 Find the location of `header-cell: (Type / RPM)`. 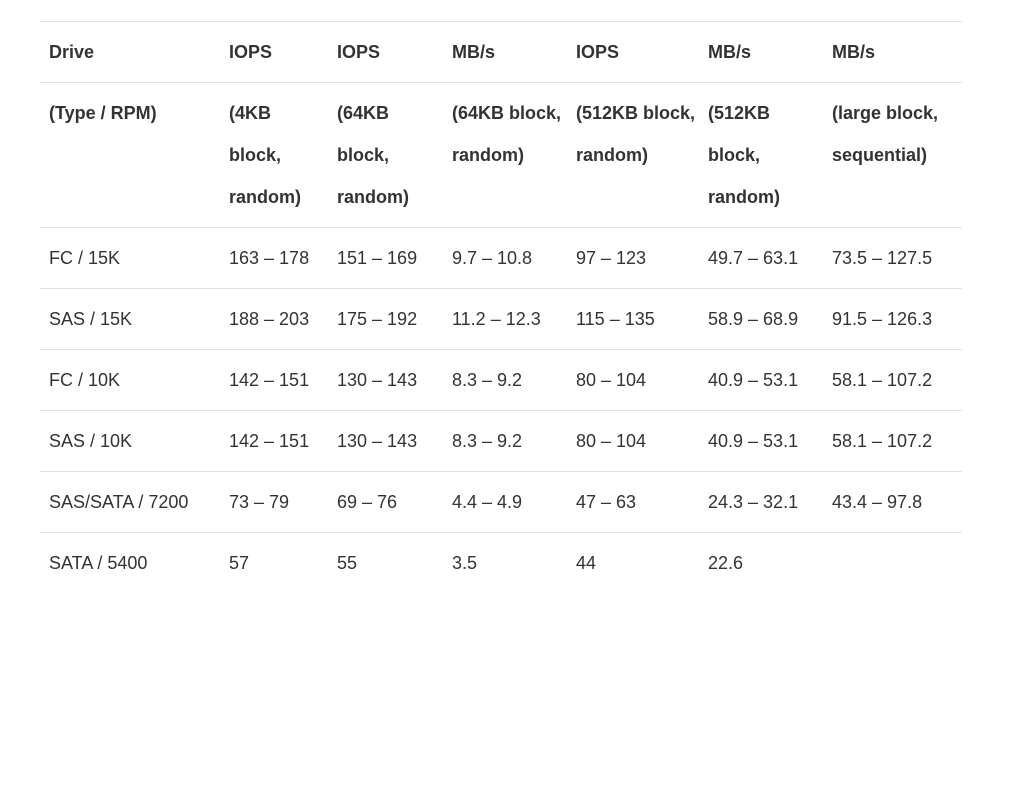

header-cell: (Type / RPM) is located at coordinates (130, 155).